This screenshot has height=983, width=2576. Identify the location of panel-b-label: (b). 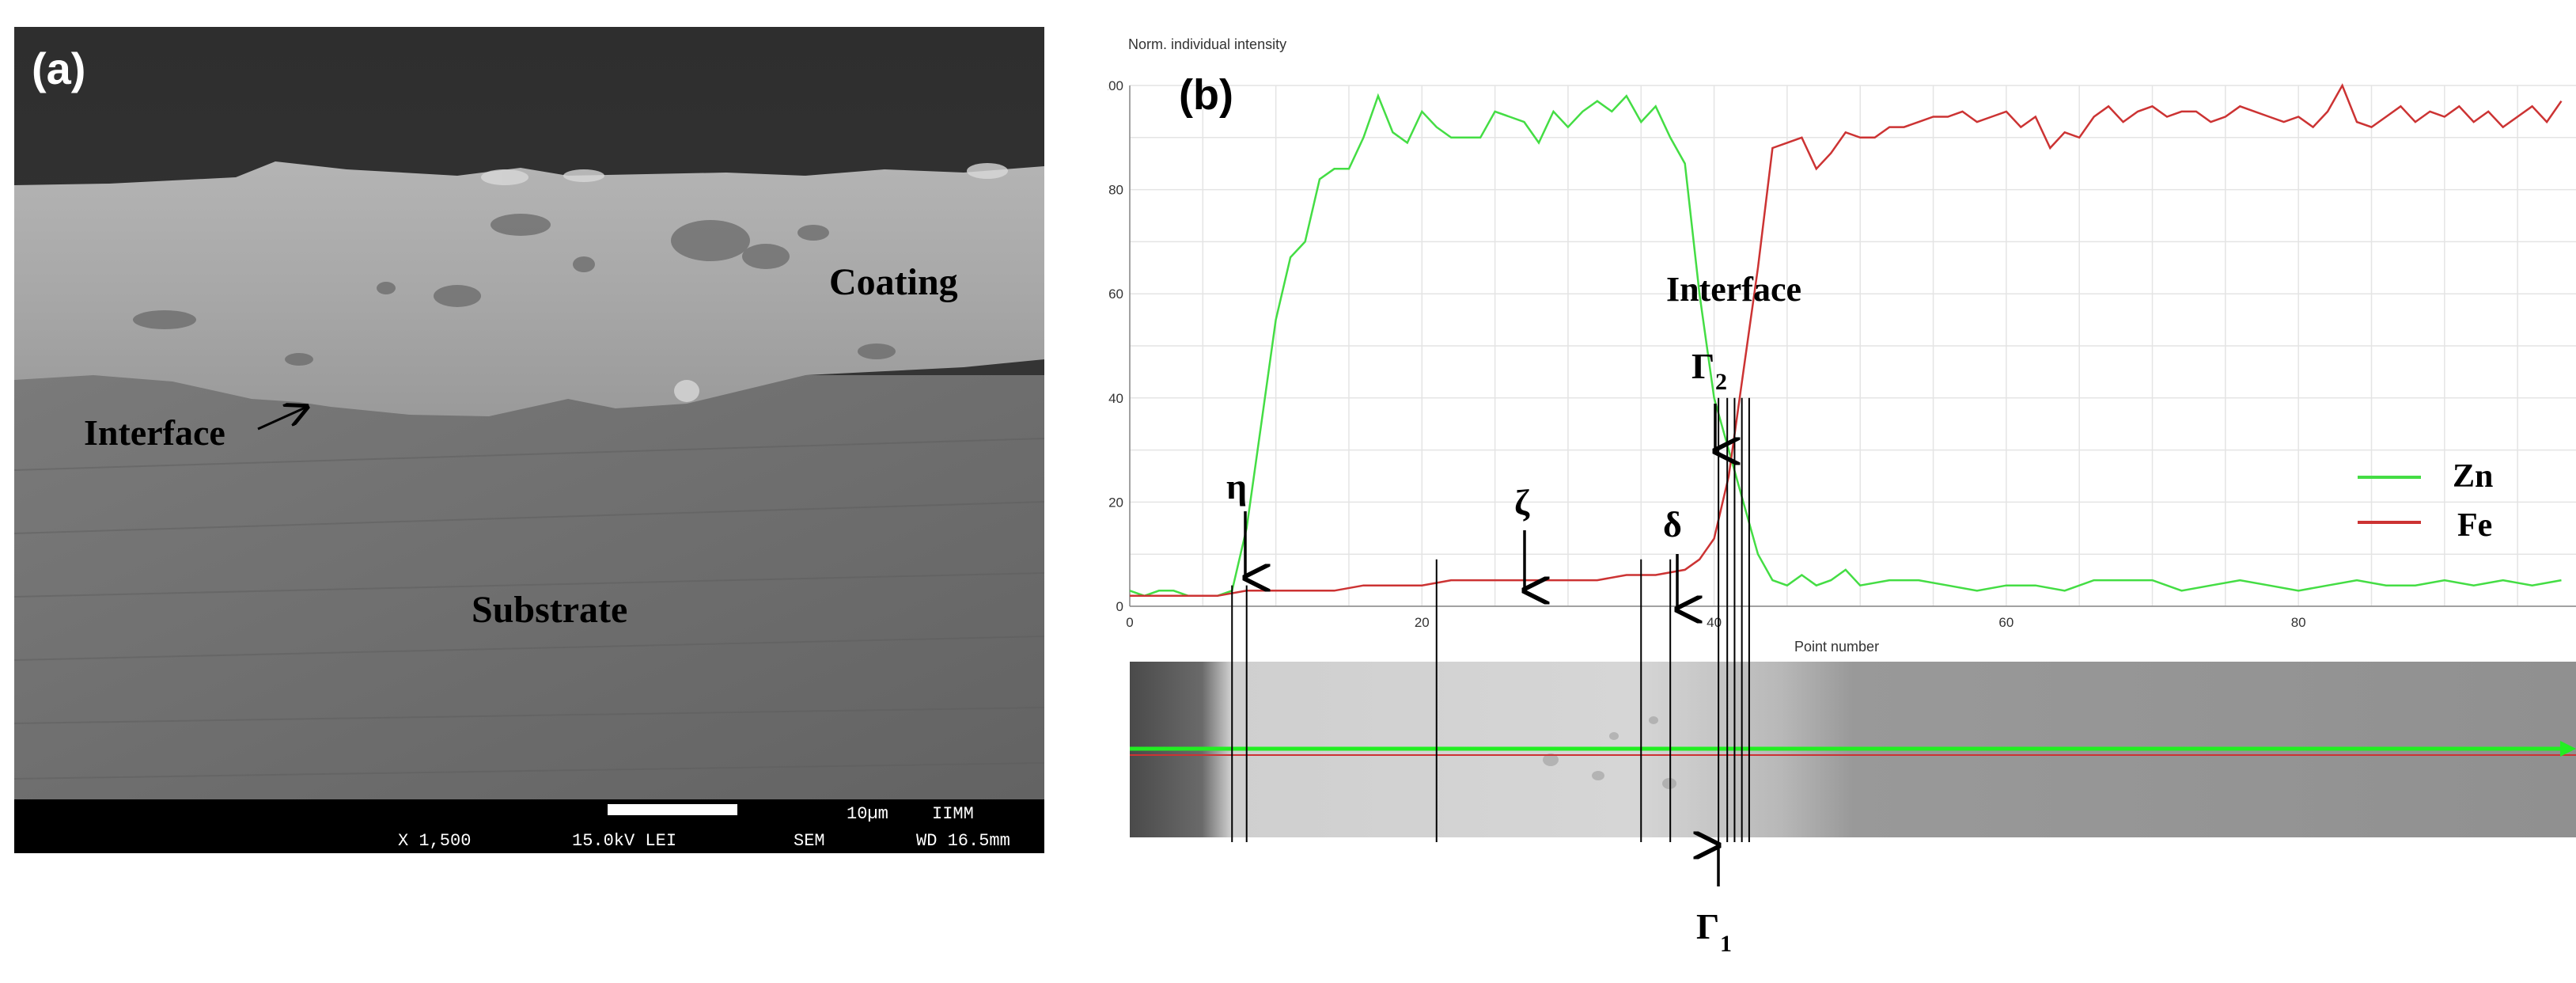
(1206, 95).